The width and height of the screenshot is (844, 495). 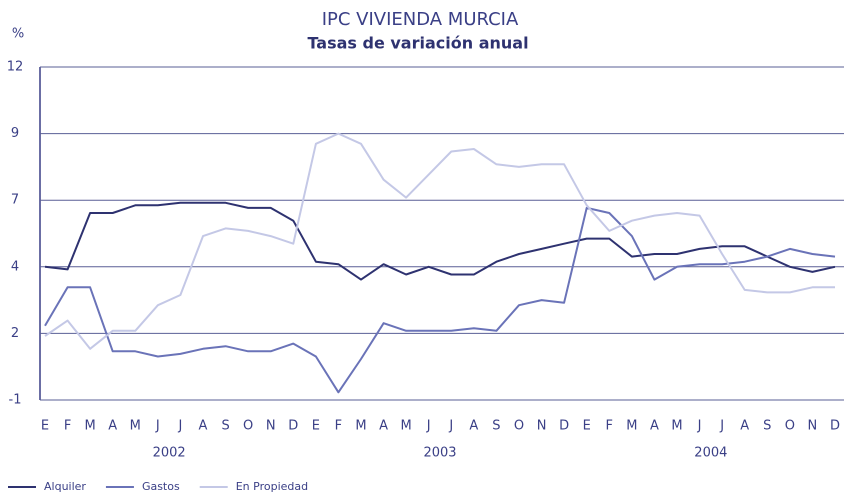 What do you see at coordinates (15, 333) in the screenshot?
I see `y-tick-label: 2` at bounding box center [15, 333].